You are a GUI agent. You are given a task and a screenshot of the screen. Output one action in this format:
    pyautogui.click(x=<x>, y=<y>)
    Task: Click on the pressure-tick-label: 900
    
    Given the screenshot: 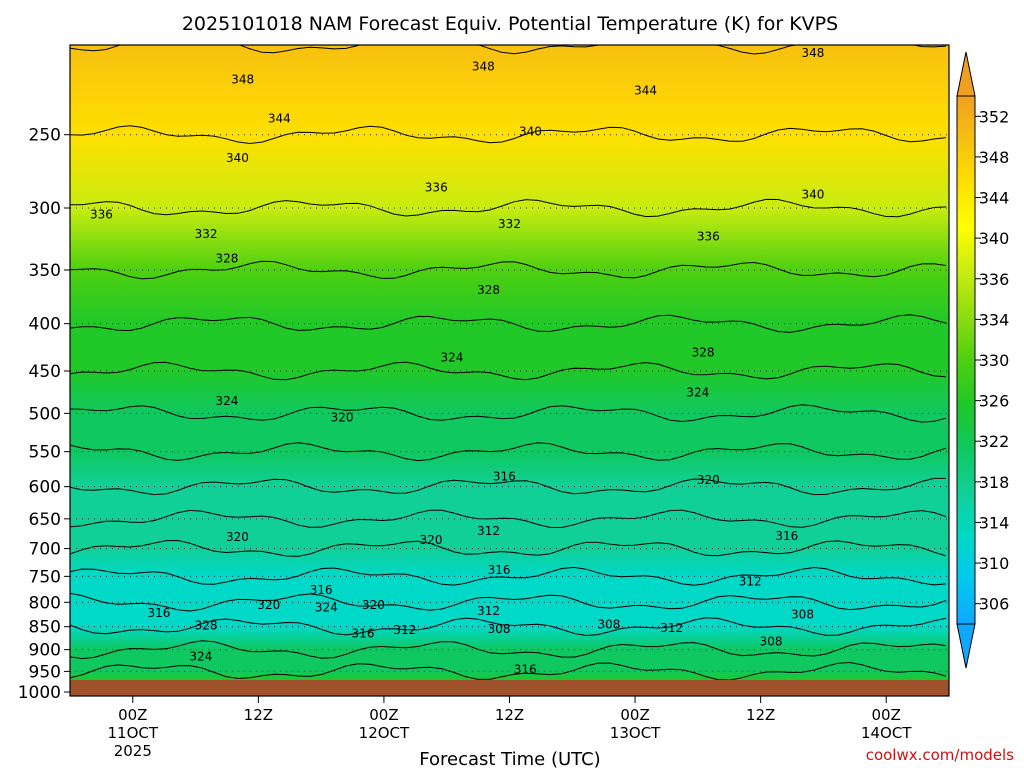 What is the action you would take?
    pyautogui.click(x=45, y=651)
    